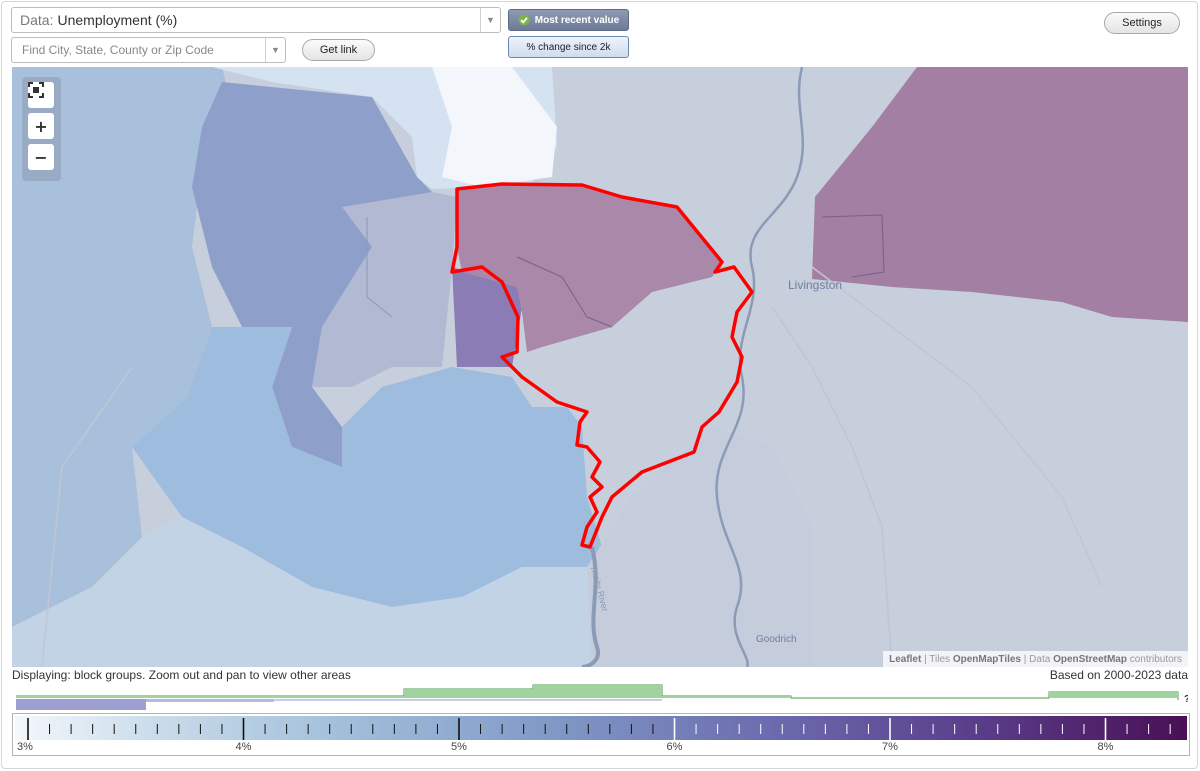  What do you see at coordinates (1186, 699) in the screenshot?
I see `histogram-question-mark: ?` at bounding box center [1186, 699].